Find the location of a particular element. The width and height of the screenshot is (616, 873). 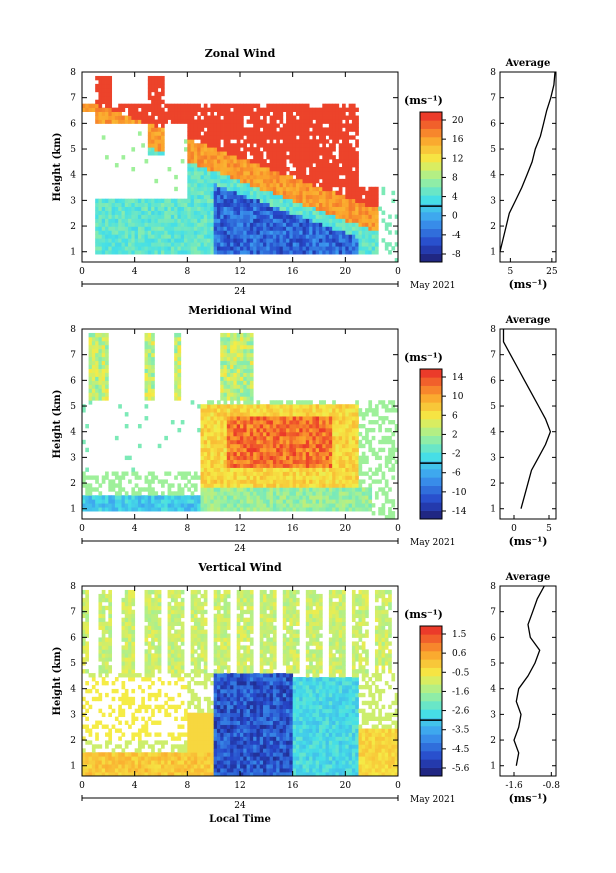

x-tick-label: 4 is located at coordinates (135, 272).